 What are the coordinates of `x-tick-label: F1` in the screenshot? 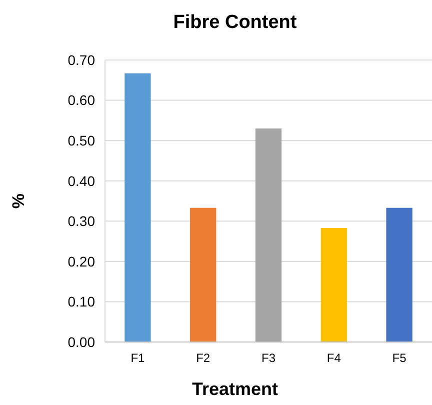 It's located at (138, 358).